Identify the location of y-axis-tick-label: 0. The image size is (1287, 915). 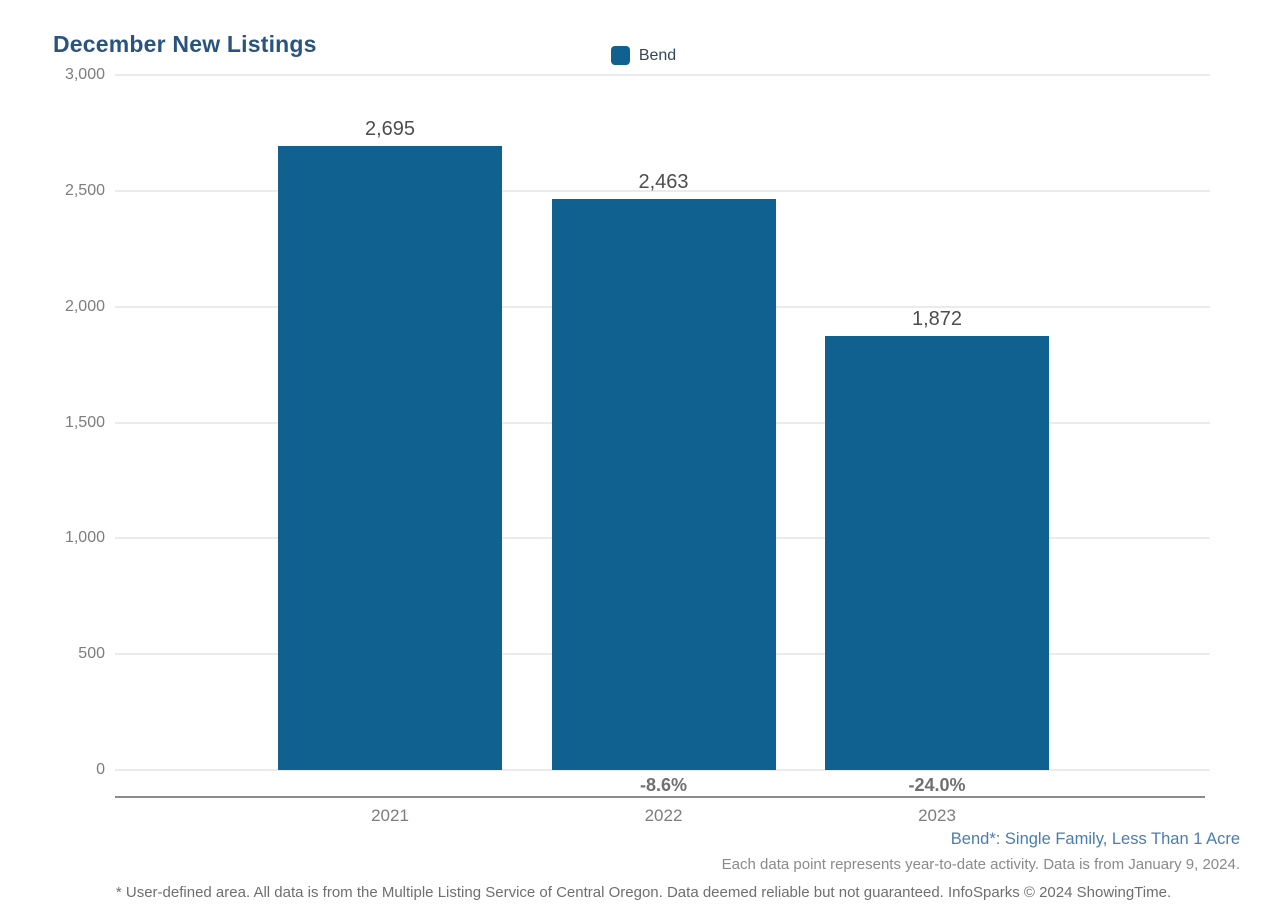
(100, 769).